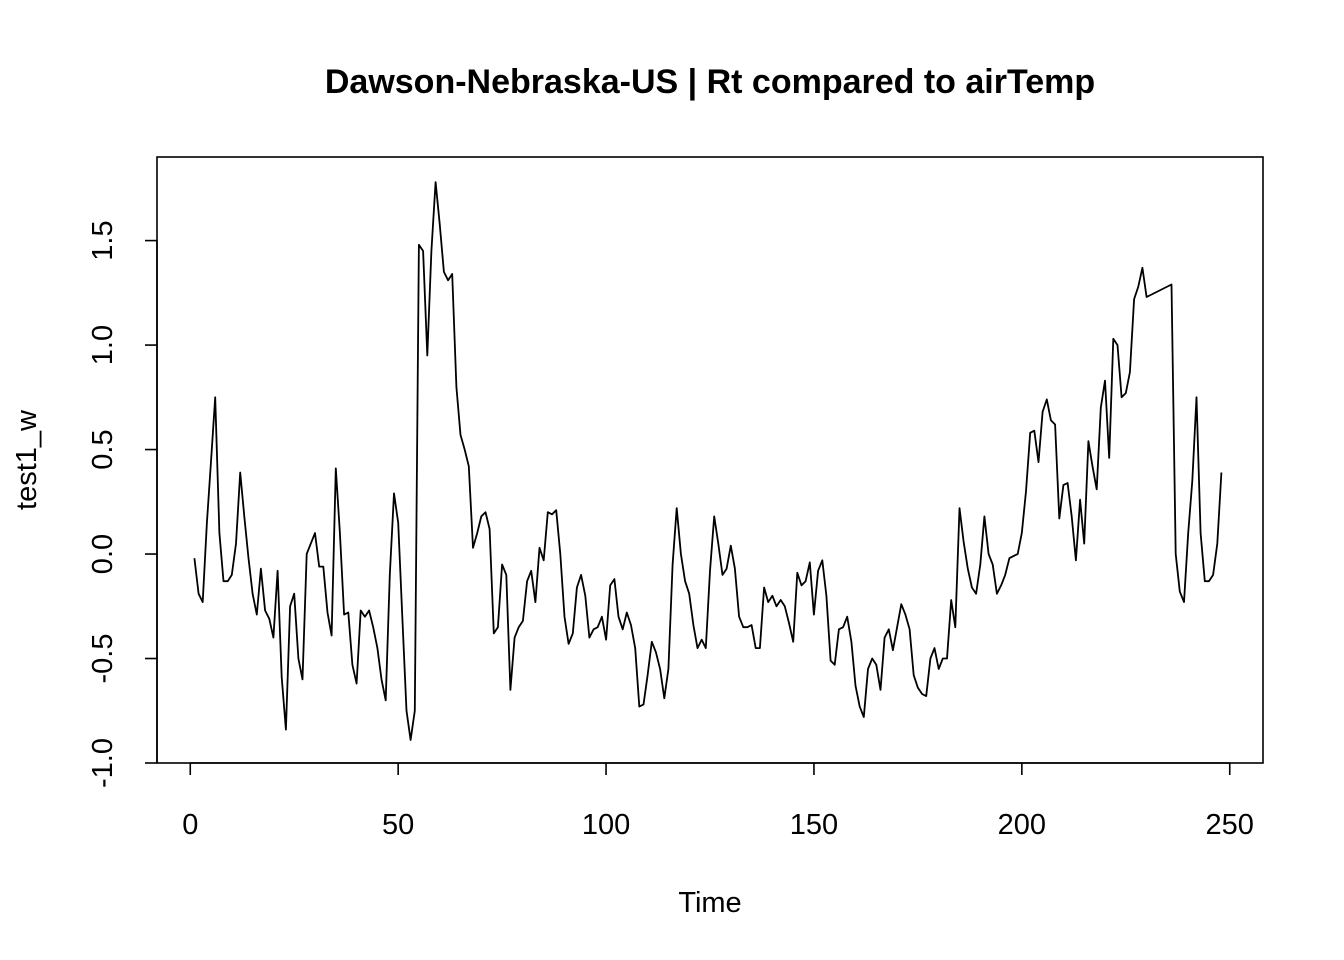  I want to click on x-axis-label: Time, so click(709, 903).